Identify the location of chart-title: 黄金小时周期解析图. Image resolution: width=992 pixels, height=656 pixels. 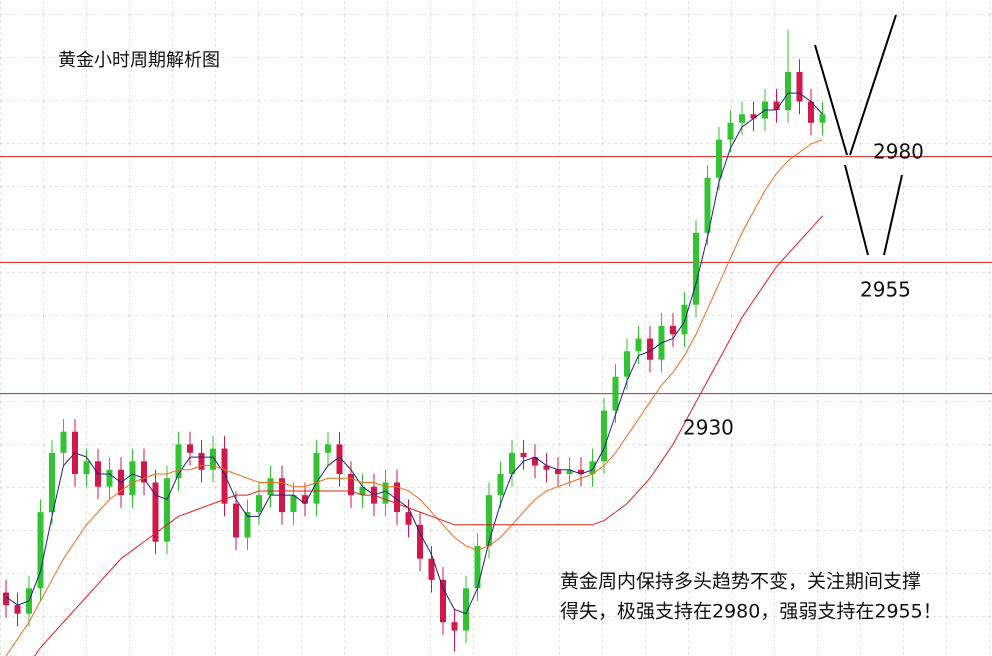
(139, 60).